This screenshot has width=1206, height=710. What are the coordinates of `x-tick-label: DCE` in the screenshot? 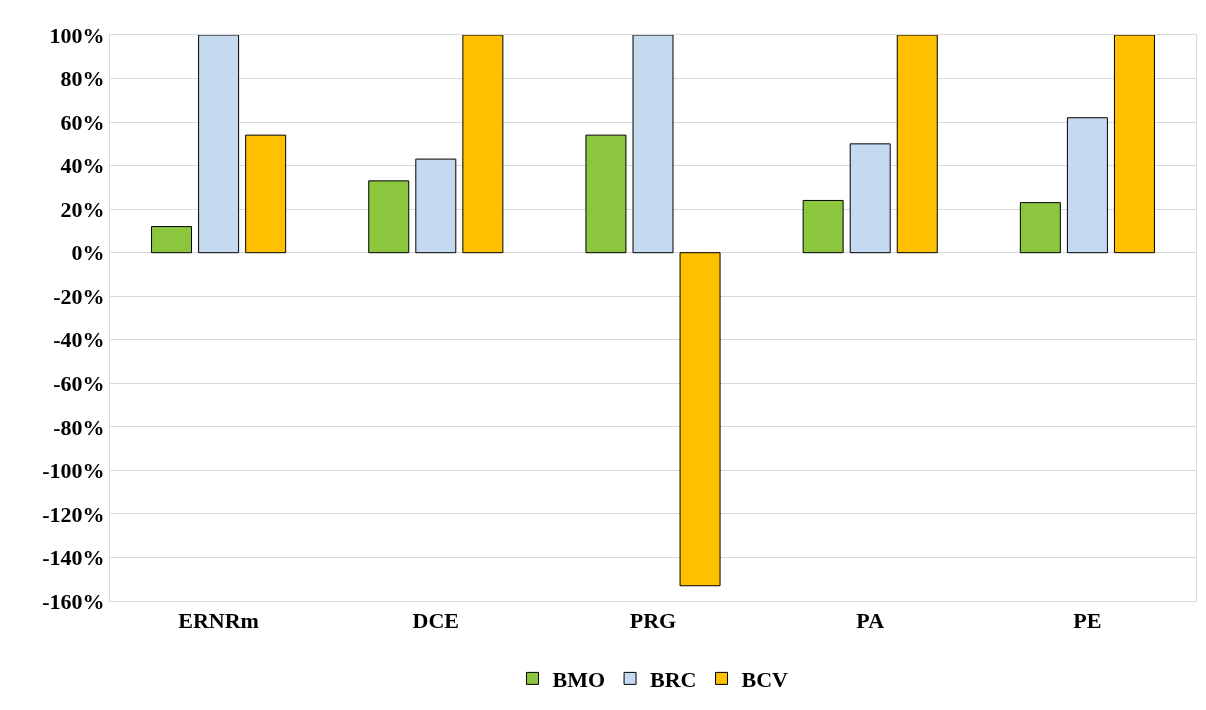 It's located at (436, 621).